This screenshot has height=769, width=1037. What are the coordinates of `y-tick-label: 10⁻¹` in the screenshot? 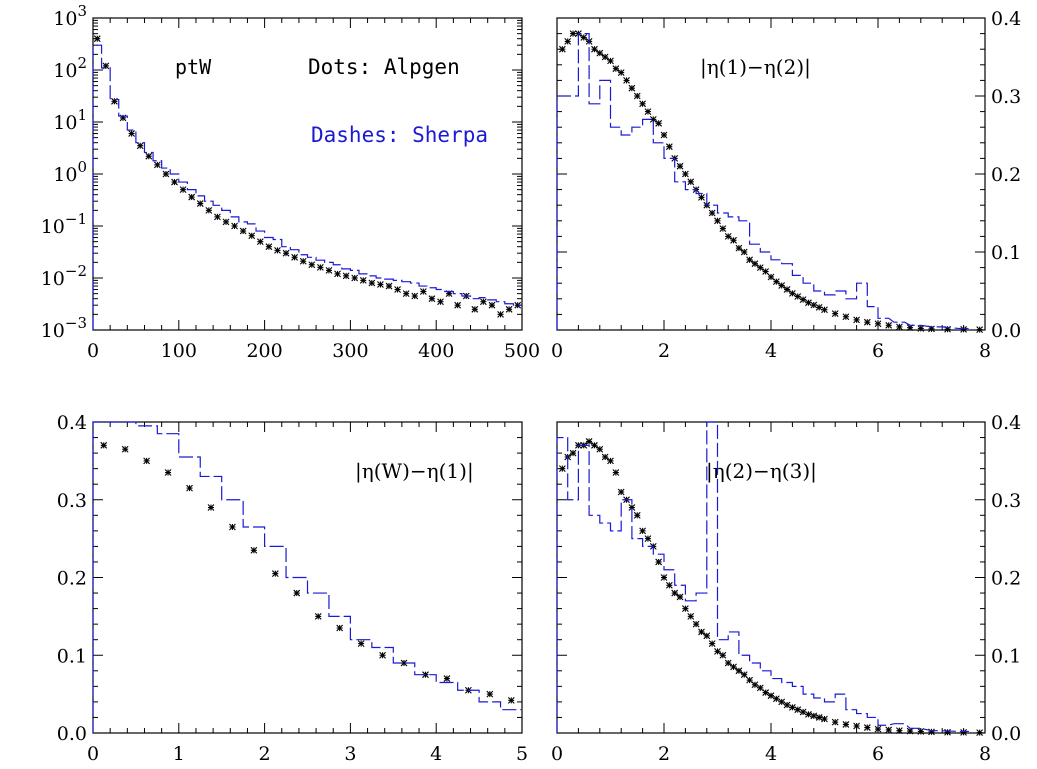 It's located at (64, 224).